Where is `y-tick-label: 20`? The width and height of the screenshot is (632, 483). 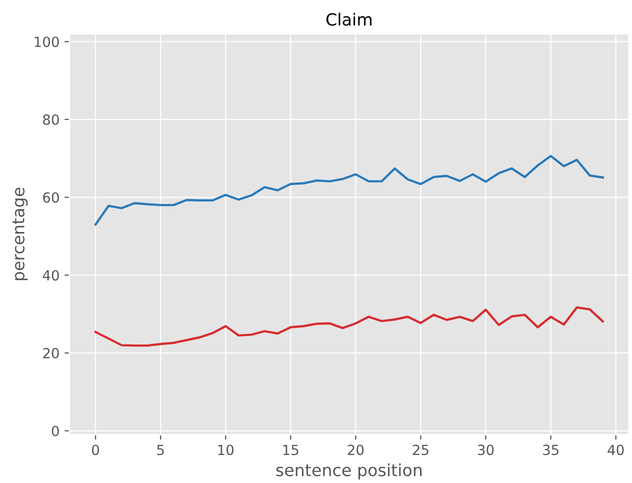 y-tick-label: 20 is located at coordinates (51, 353).